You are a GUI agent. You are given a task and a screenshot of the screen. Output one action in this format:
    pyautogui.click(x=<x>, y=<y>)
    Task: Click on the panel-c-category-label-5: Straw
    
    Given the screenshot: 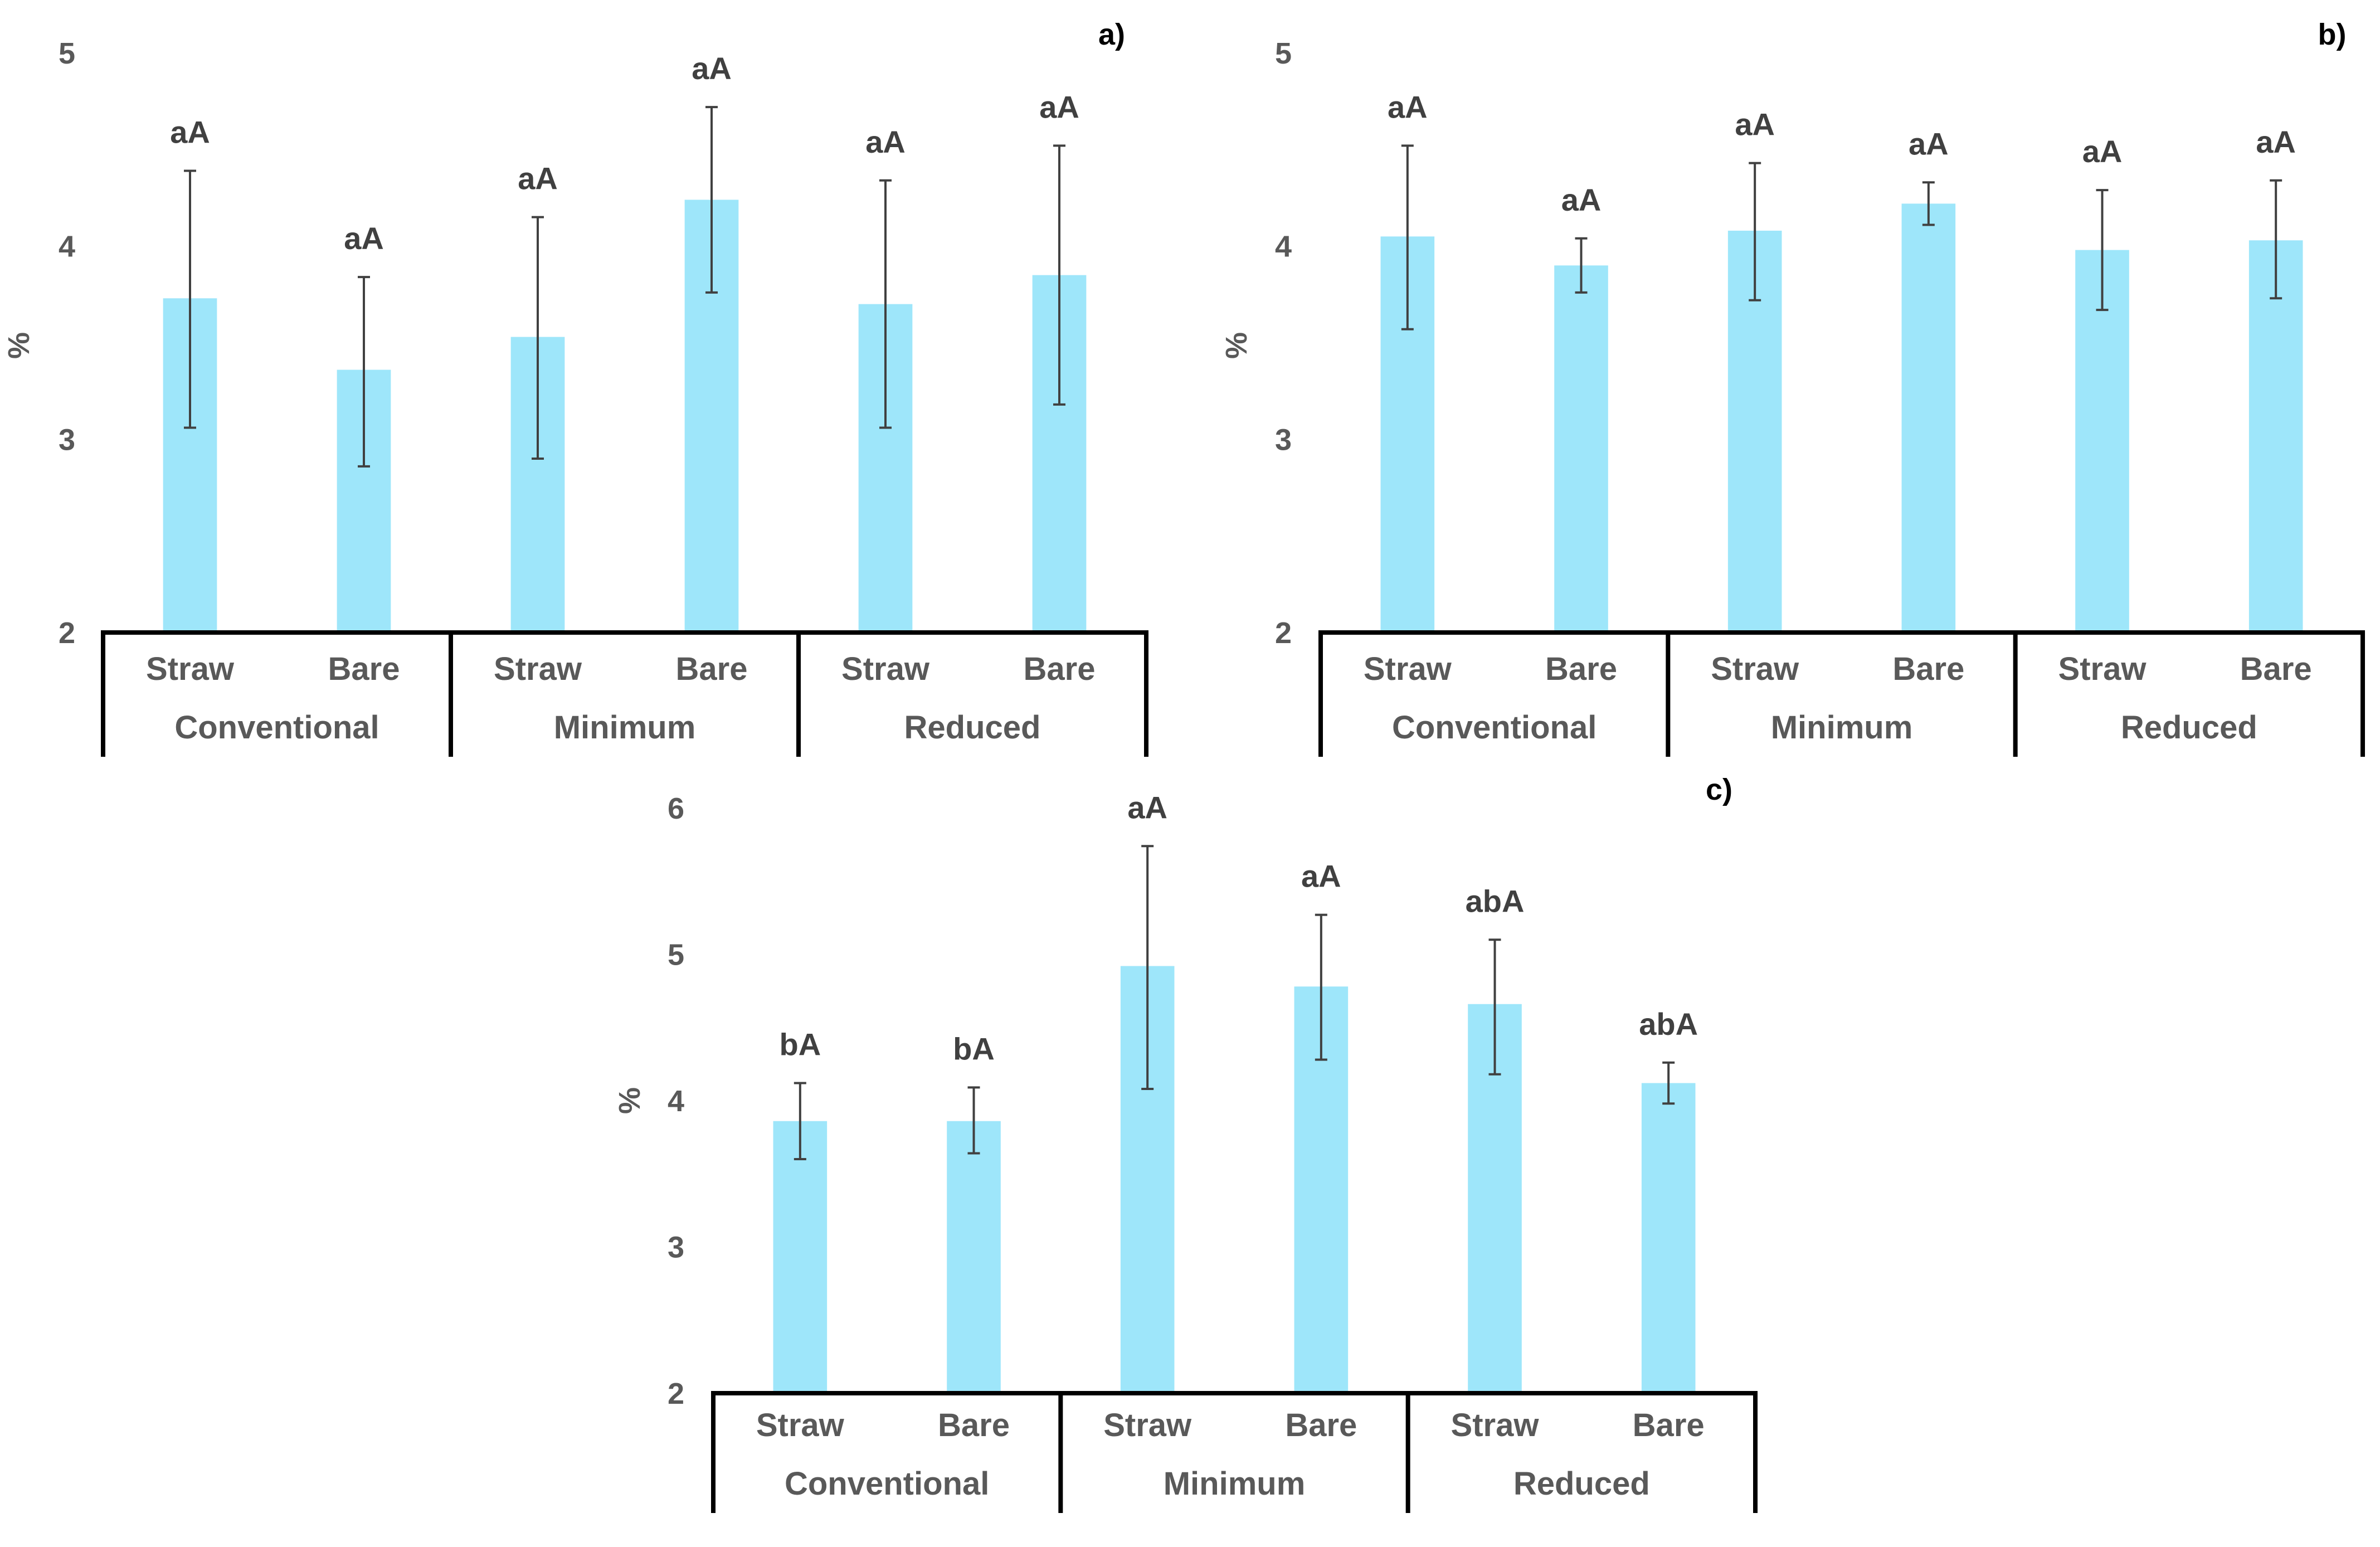 What is the action you would take?
    pyautogui.click(x=1495, y=1425)
    